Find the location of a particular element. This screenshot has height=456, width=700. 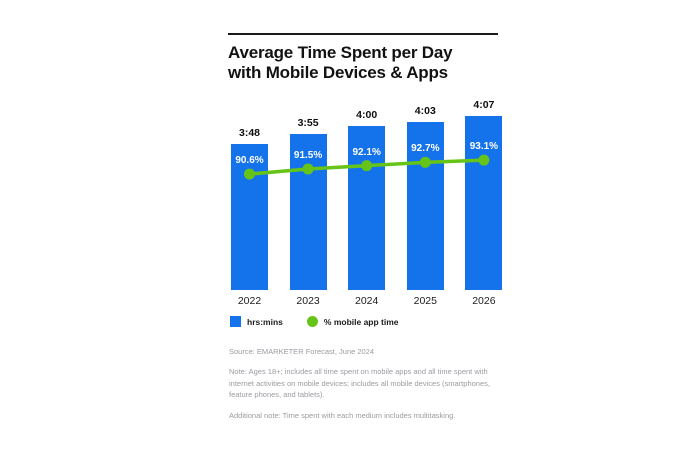

bar-2025 is located at coordinates (425, 205).